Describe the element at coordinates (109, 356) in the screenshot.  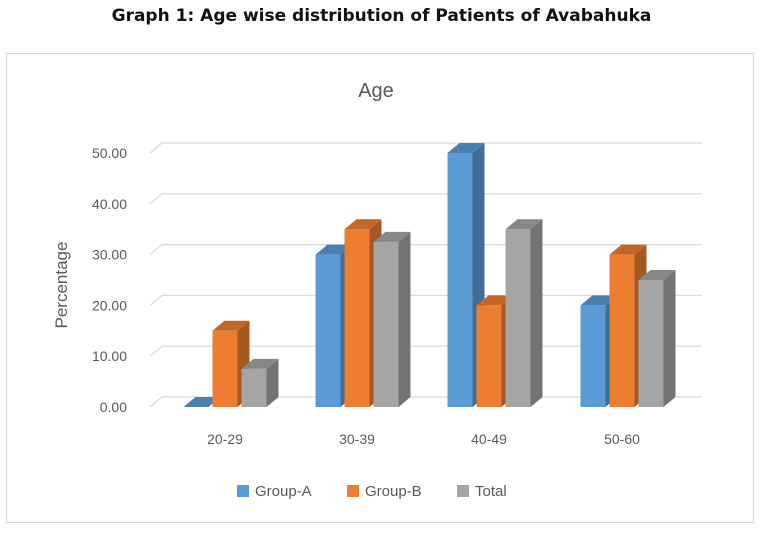
I see `y-tick-label: 10.00` at that location.